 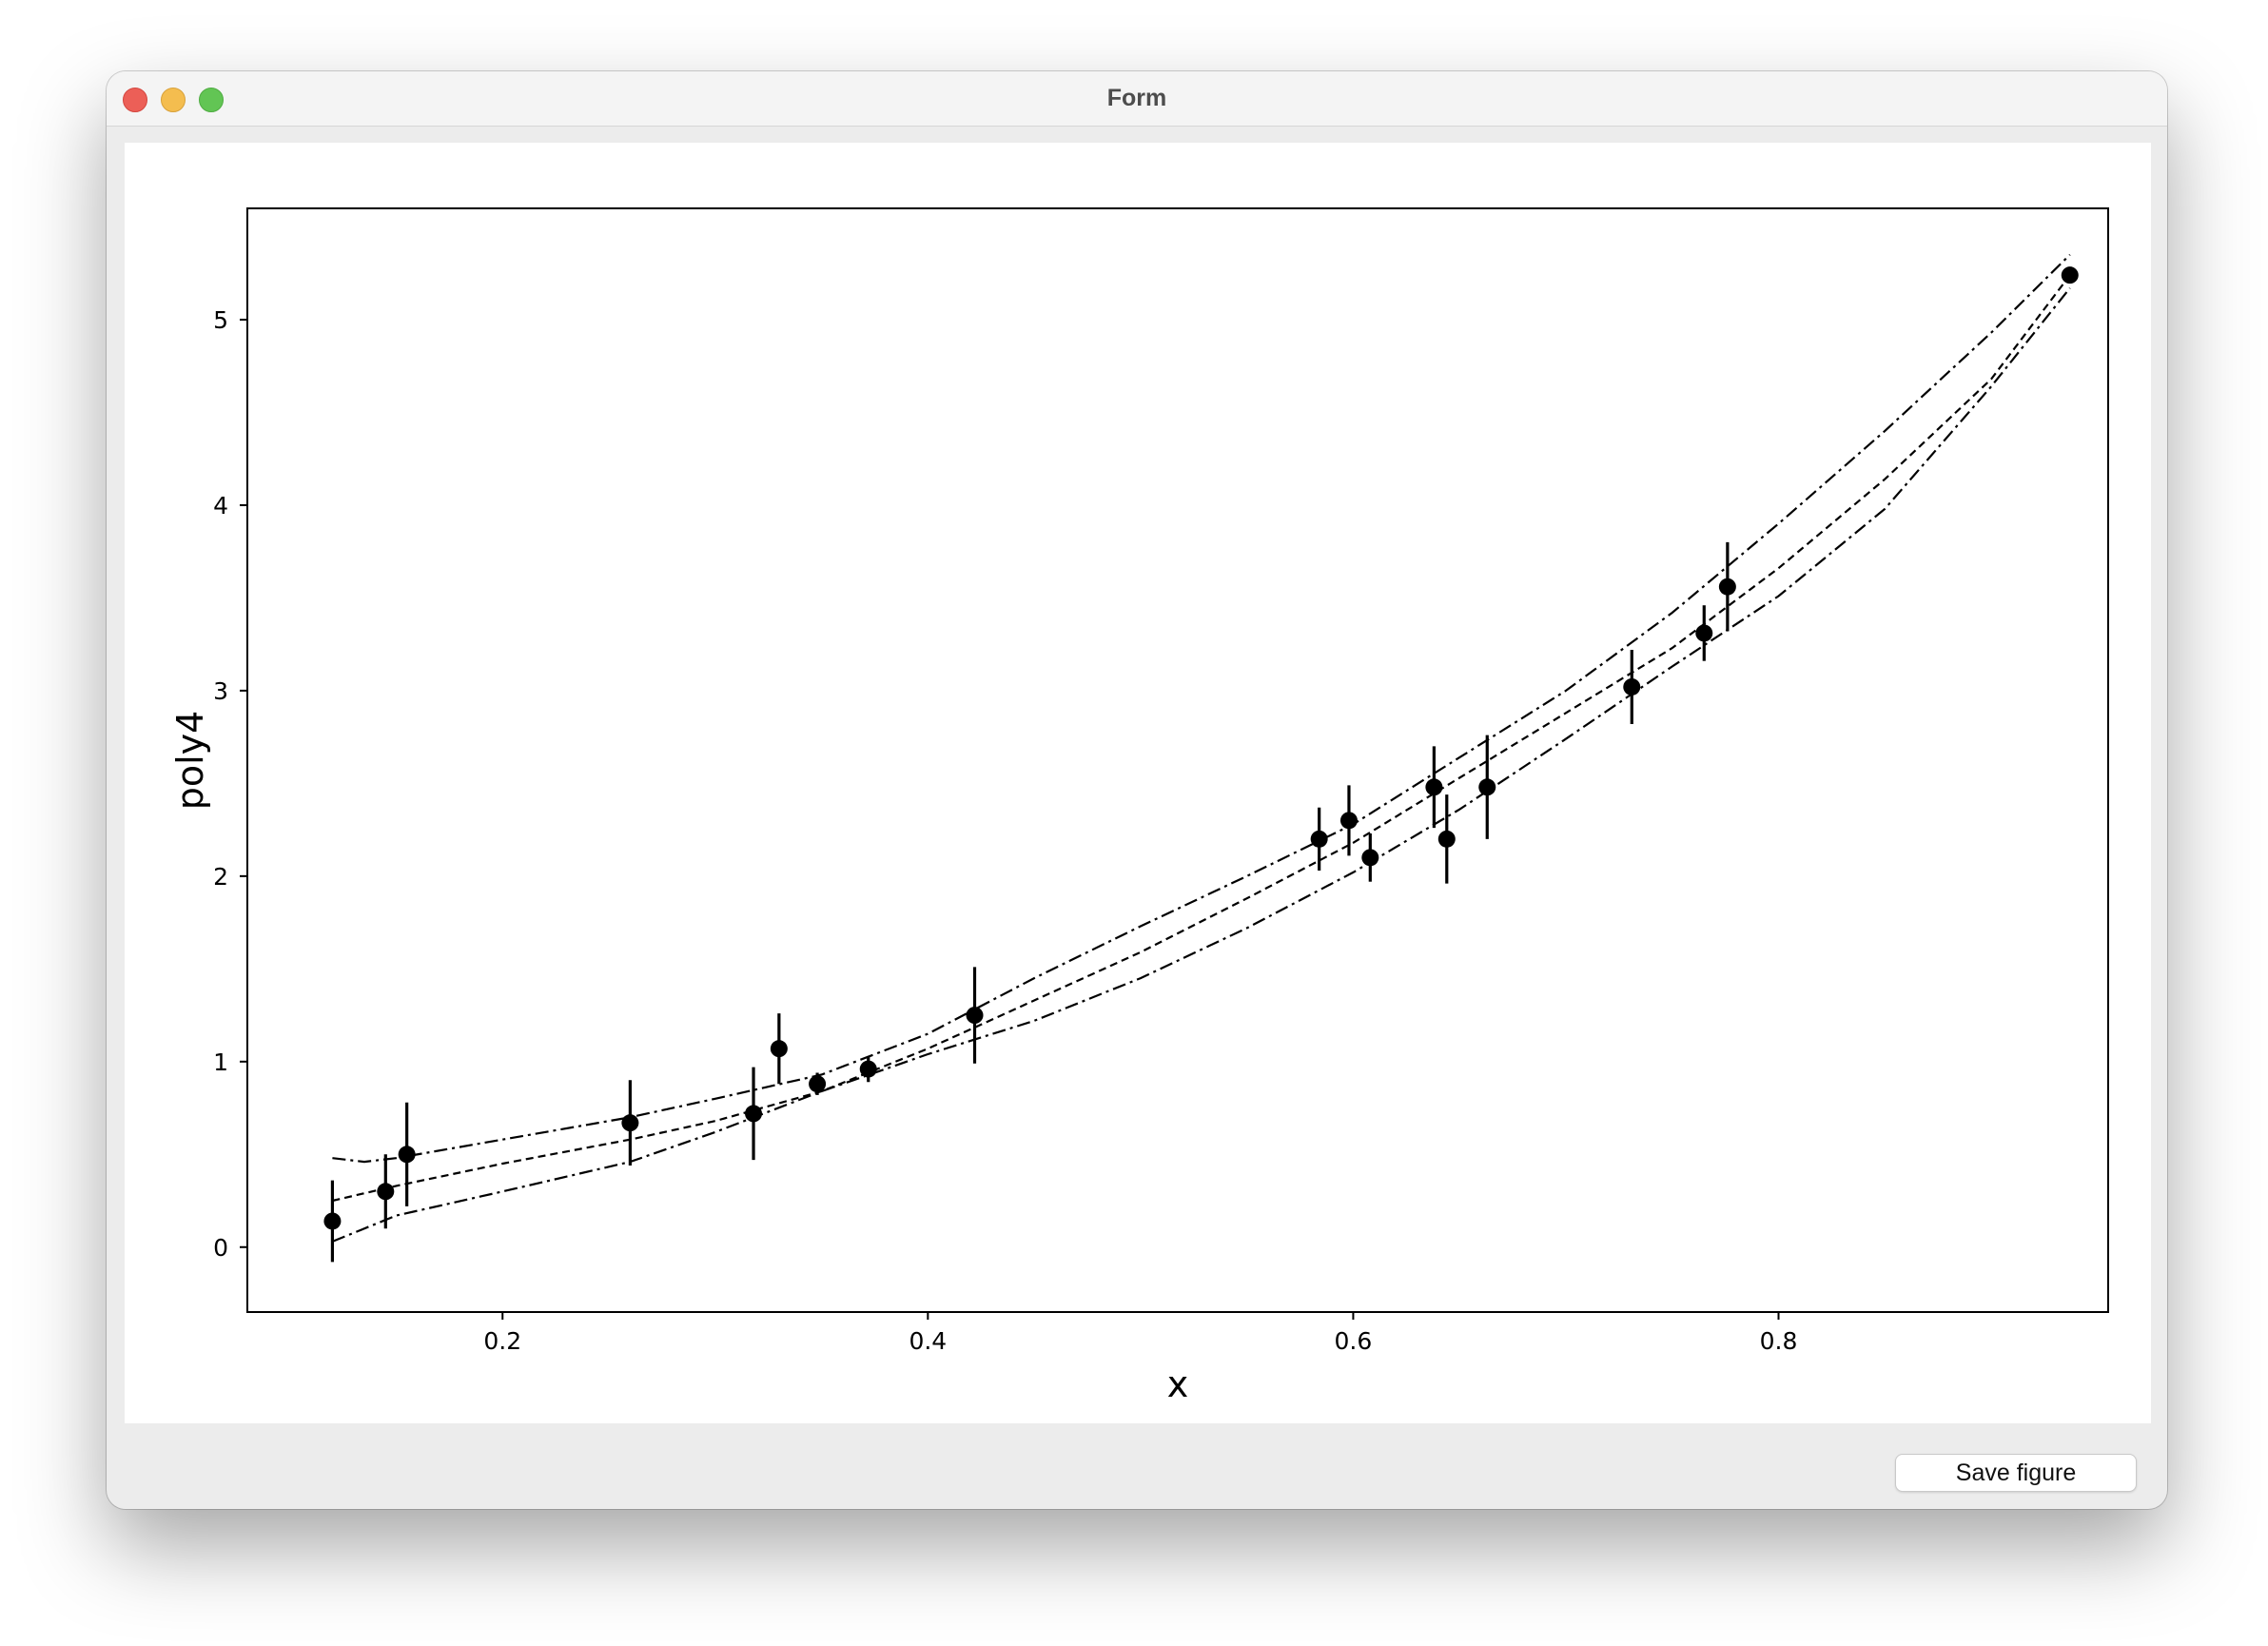 I want to click on window-title: Form, so click(x=1136, y=98).